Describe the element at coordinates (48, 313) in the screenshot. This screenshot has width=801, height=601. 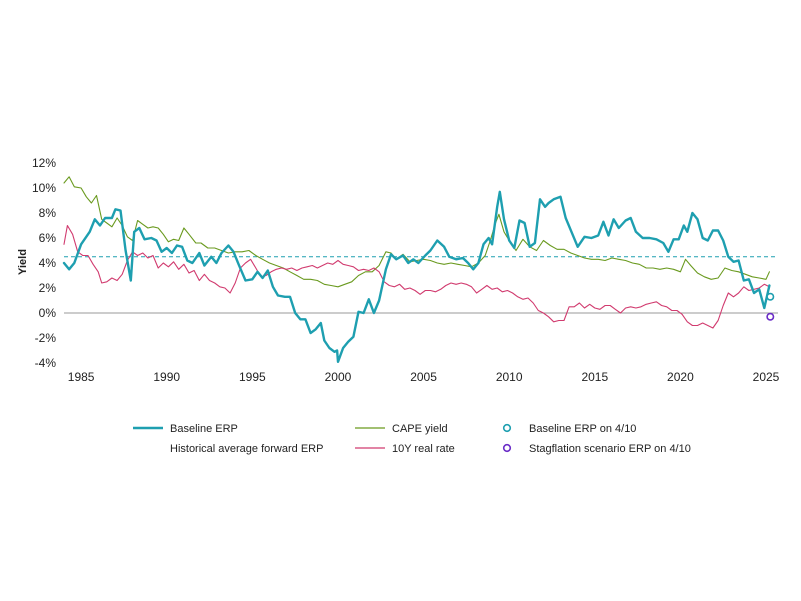
I see `y-tick-label: 0%` at that location.